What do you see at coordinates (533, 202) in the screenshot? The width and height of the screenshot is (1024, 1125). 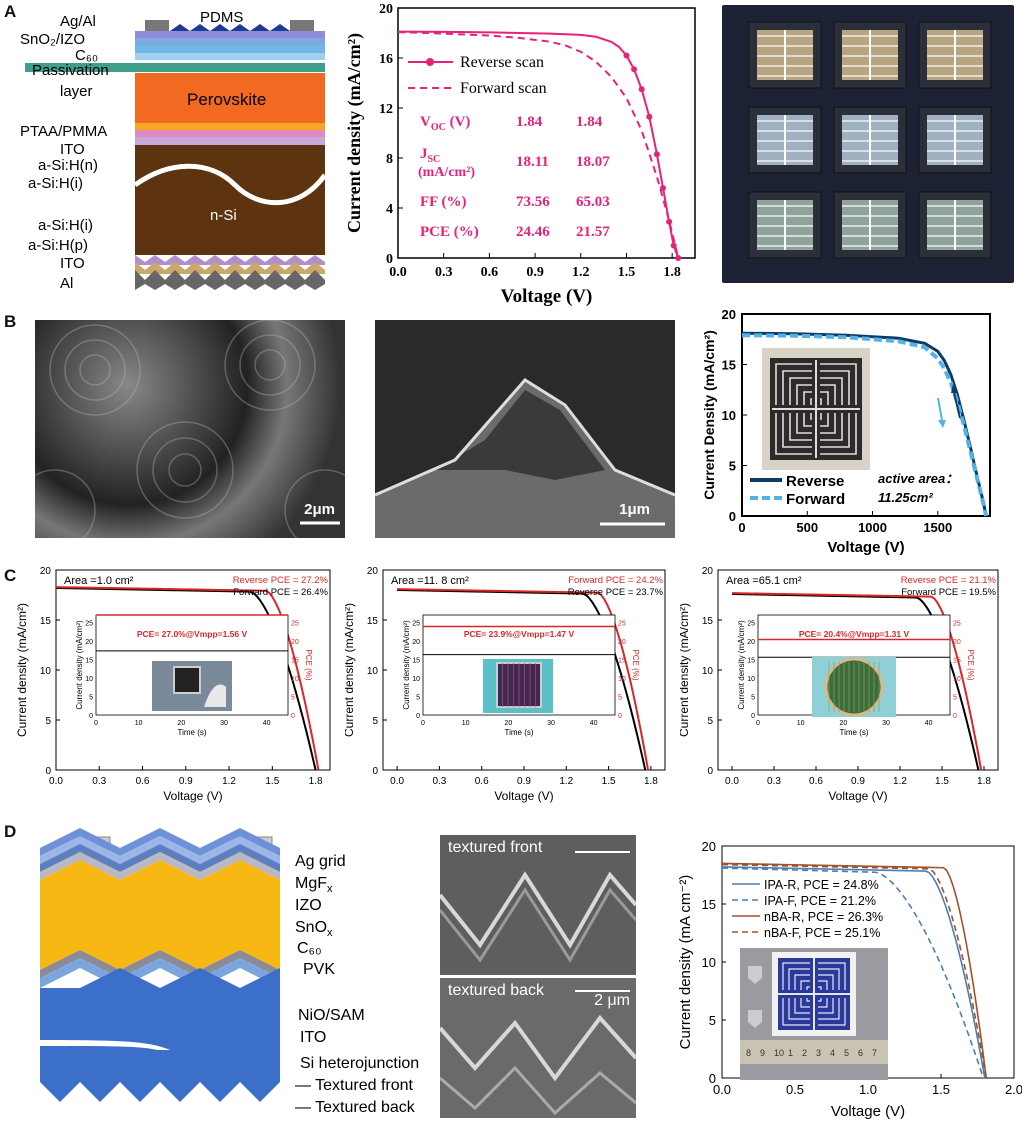 I see `table-cell-reverse: 73.56` at bounding box center [533, 202].